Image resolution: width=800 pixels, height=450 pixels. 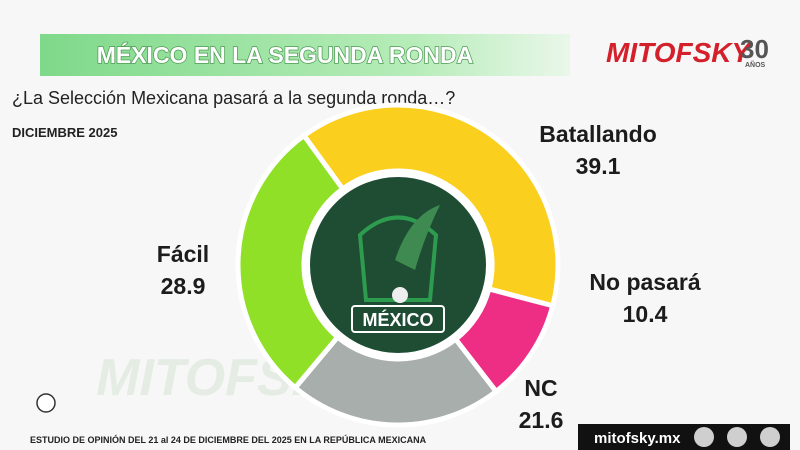 What do you see at coordinates (64, 132) in the screenshot?
I see `date: DICIEMBRE 2025` at bounding box center [64, 132].